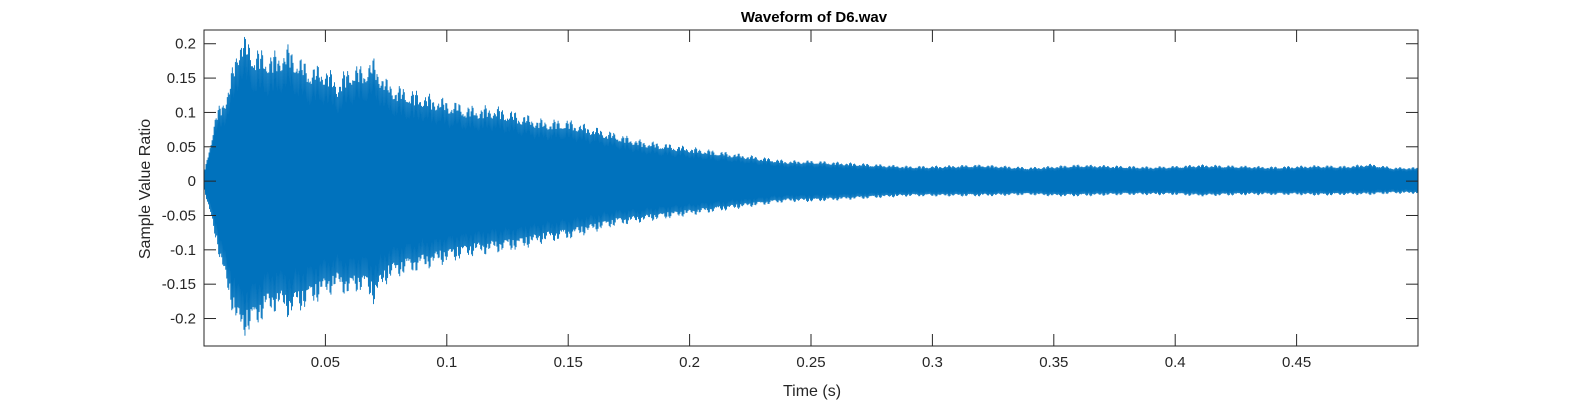  Describe the element at coordinates (446, 362) in the screenshot. I see `x-tick-label: 0.1` at that location.